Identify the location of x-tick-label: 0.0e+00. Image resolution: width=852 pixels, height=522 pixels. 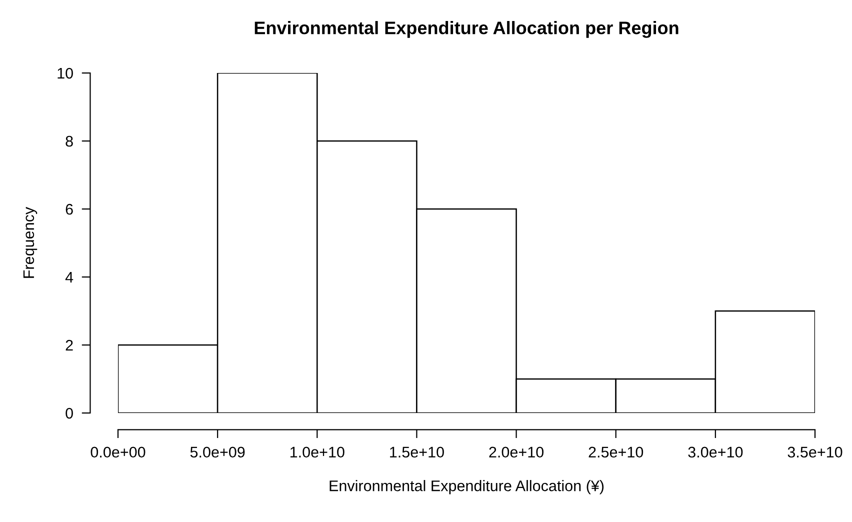
(118, 452).